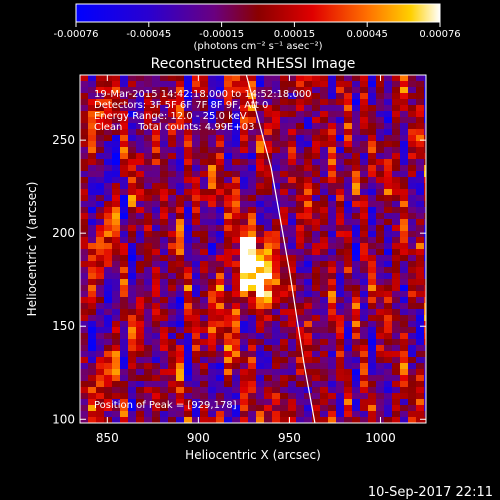 This screenshot has width=500, height=500. Describe the element at coordinates (439, 34) in the screenshot. I see `colorbar-tick-label: 0.00076` at that location.